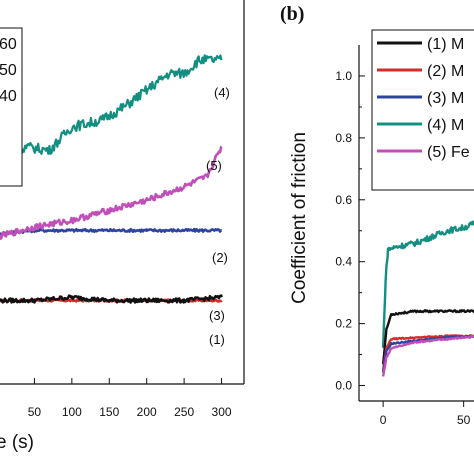 This screenshot has width=474, height=474. What do you see at coordinates (445, 44) in the screenshot?
I see `right-legend-label: (1) M` at bounding box center [445, 44].